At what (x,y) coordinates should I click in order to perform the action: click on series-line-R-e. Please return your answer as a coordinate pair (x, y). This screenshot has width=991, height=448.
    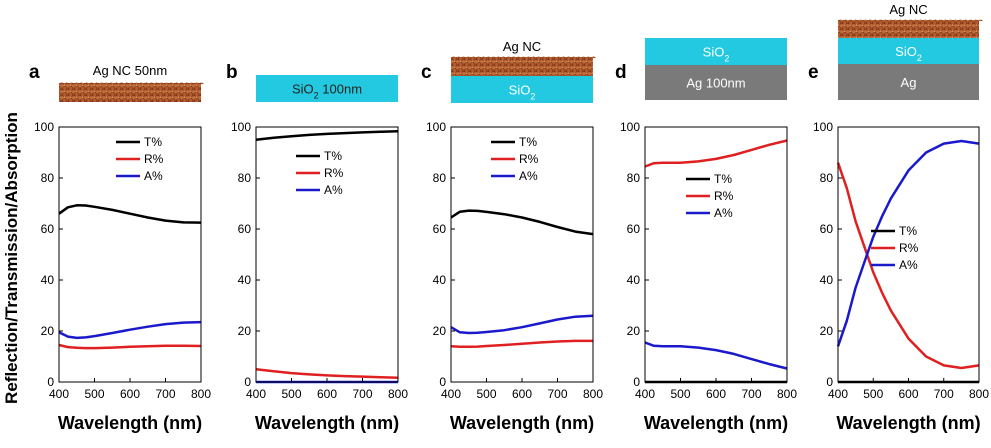
    Looking at the image, I should click on (908, 266).